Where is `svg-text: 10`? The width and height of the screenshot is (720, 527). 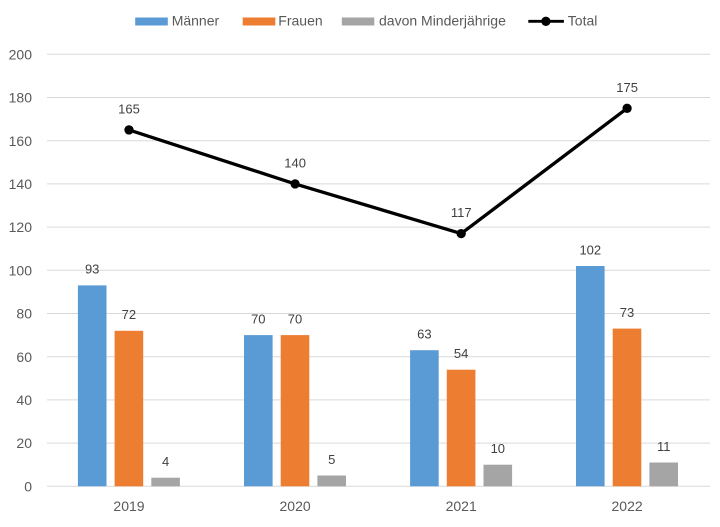 svg-text: 10 is located at coordinates (498, 448).